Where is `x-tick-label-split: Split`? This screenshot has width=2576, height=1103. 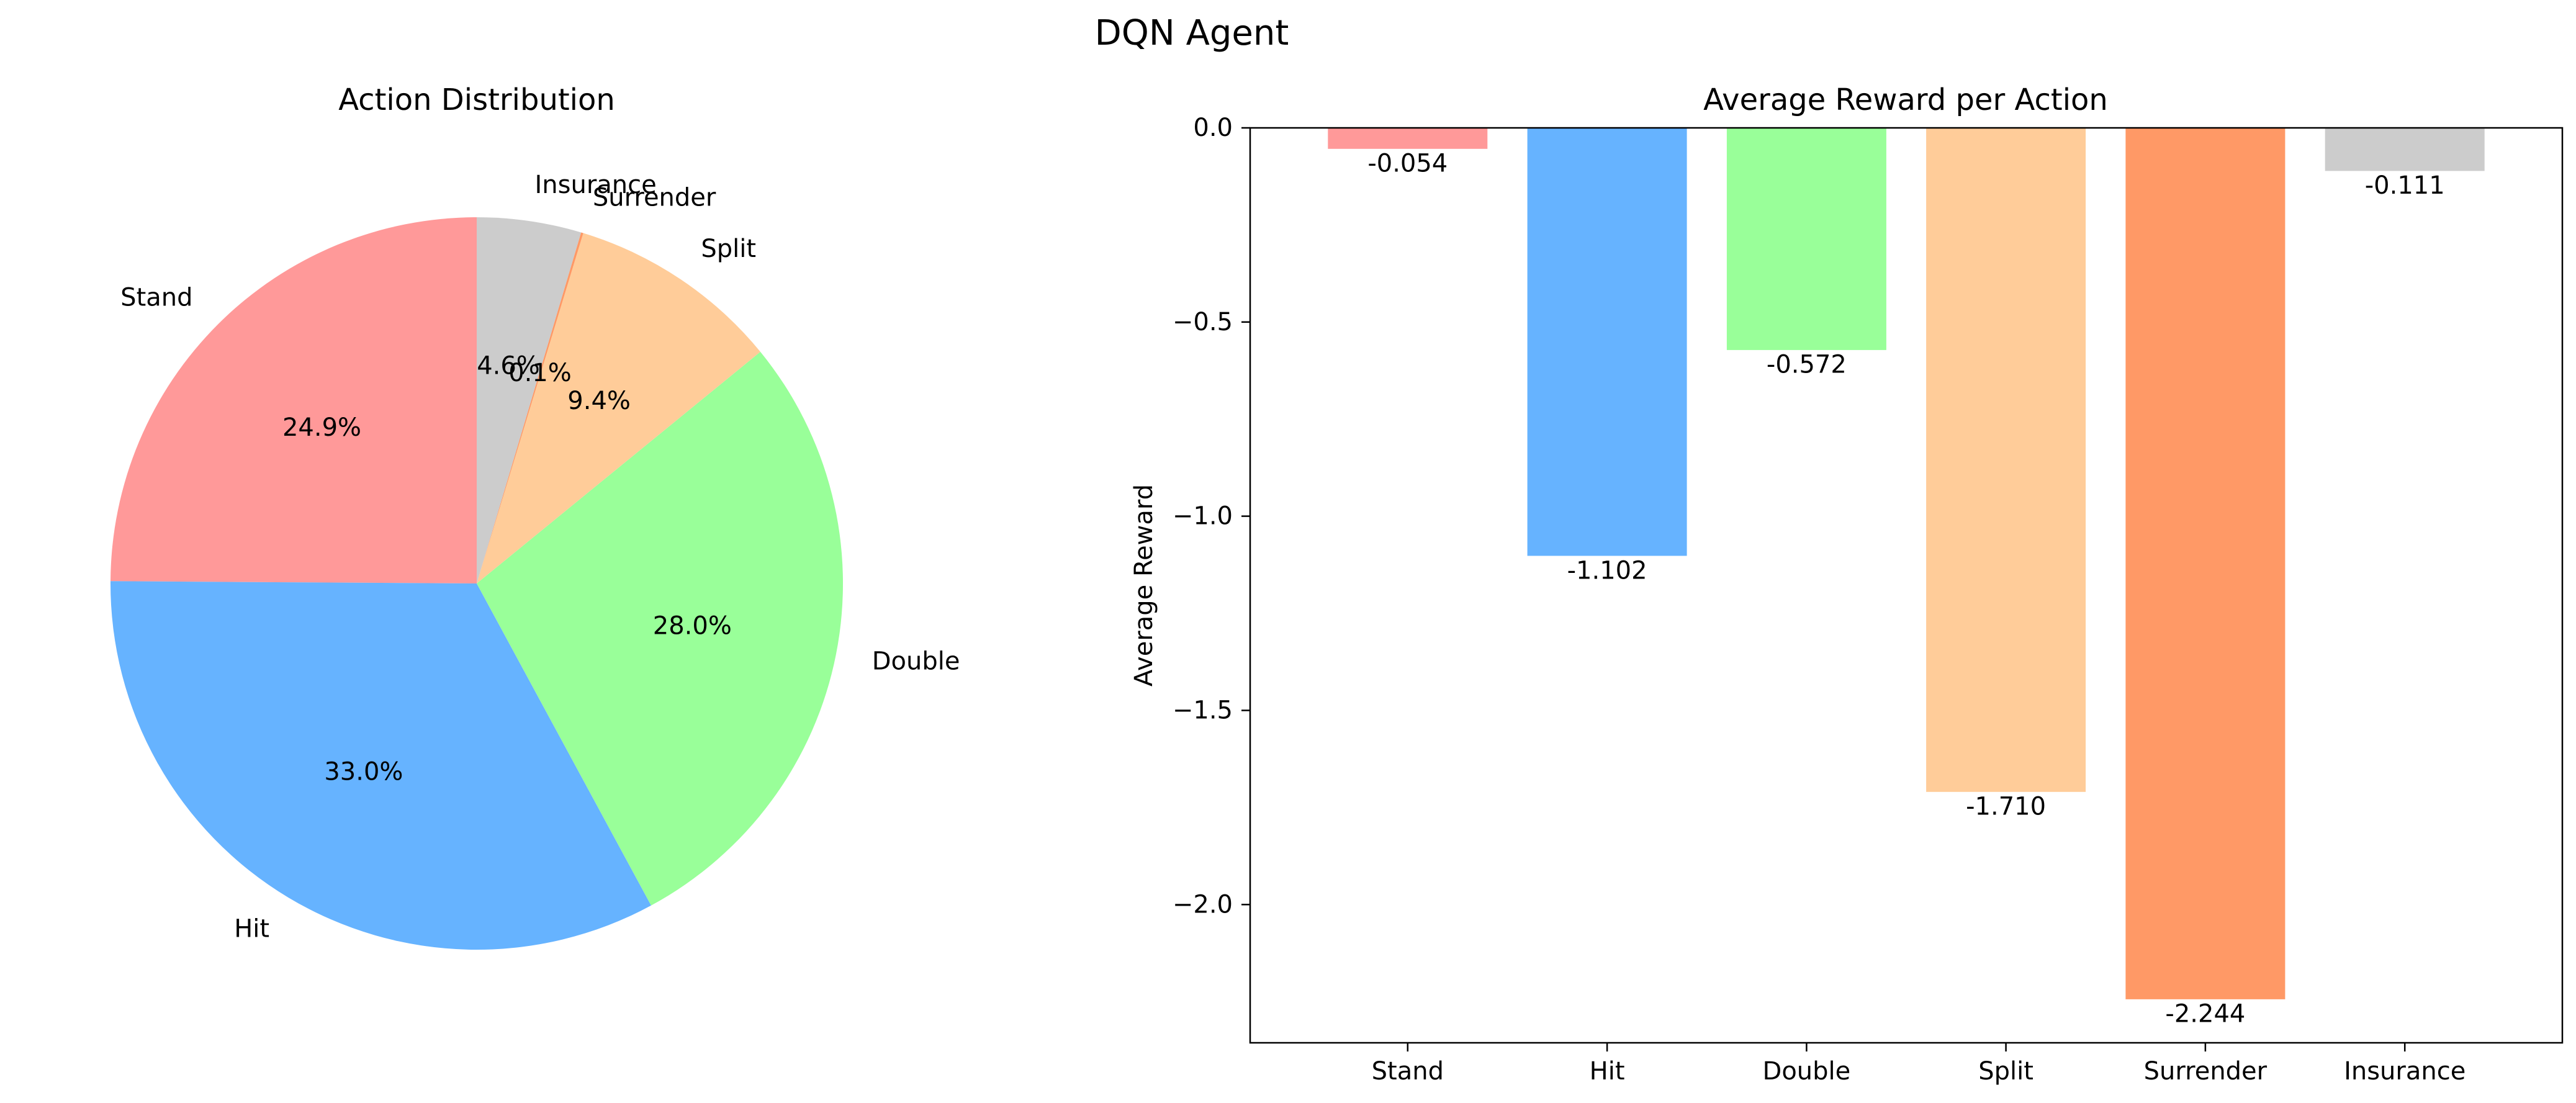 x-tick-label-split: Split is located at coordinates (2005, 1071).